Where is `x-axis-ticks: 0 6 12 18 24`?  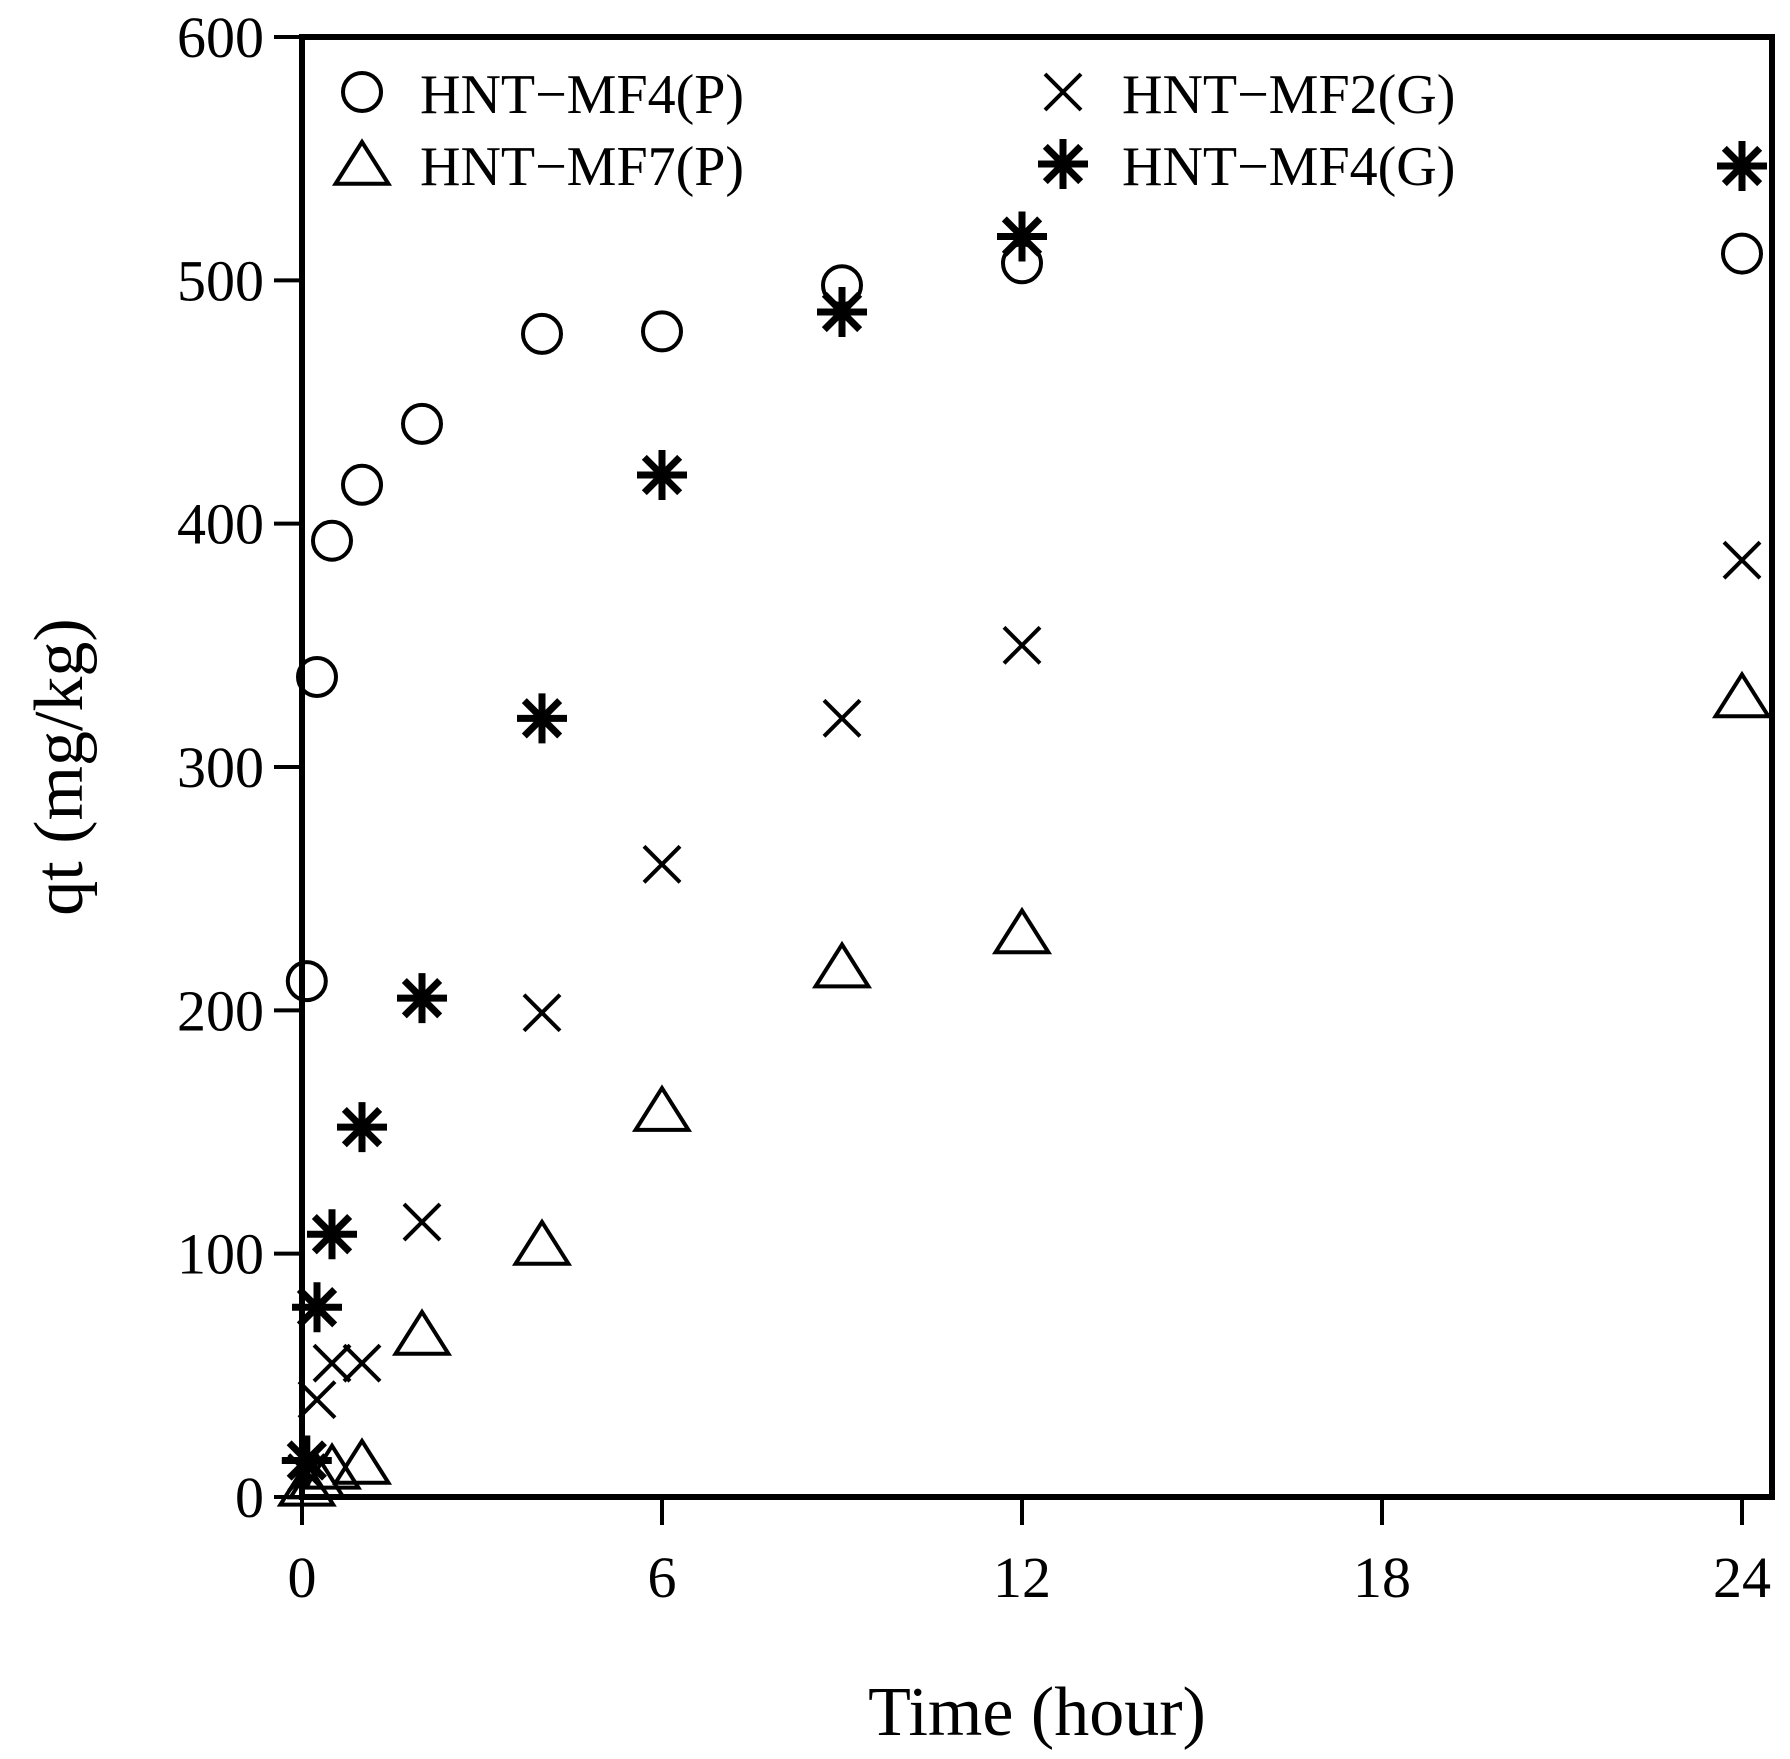
x-axis-ticks: 0 6 12 18 24 is located at coordinates (1029, 1553).